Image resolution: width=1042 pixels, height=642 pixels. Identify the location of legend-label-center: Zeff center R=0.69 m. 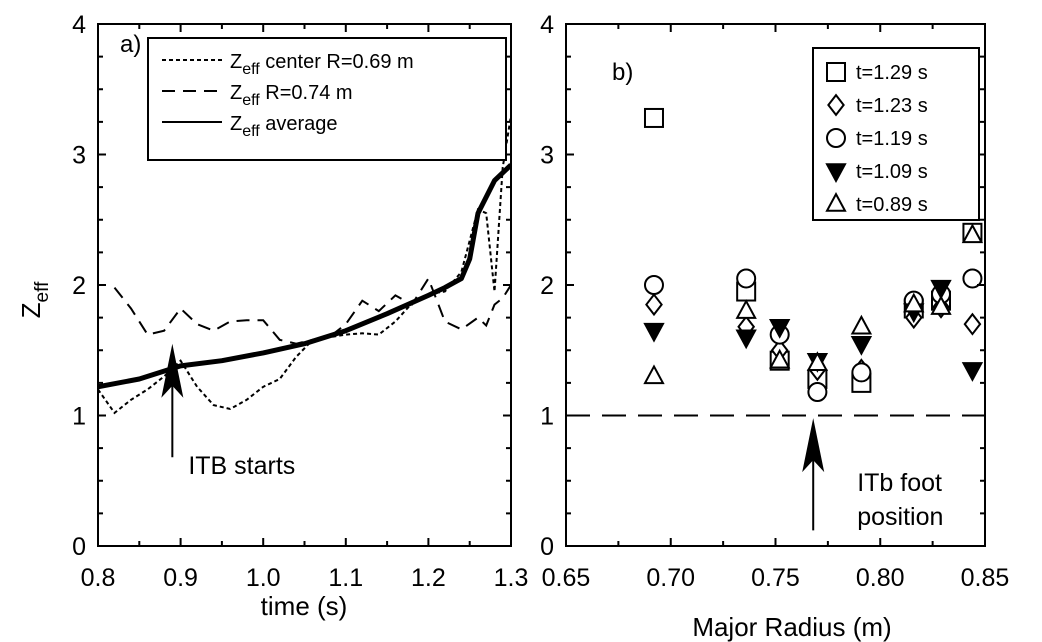
(322, 64).